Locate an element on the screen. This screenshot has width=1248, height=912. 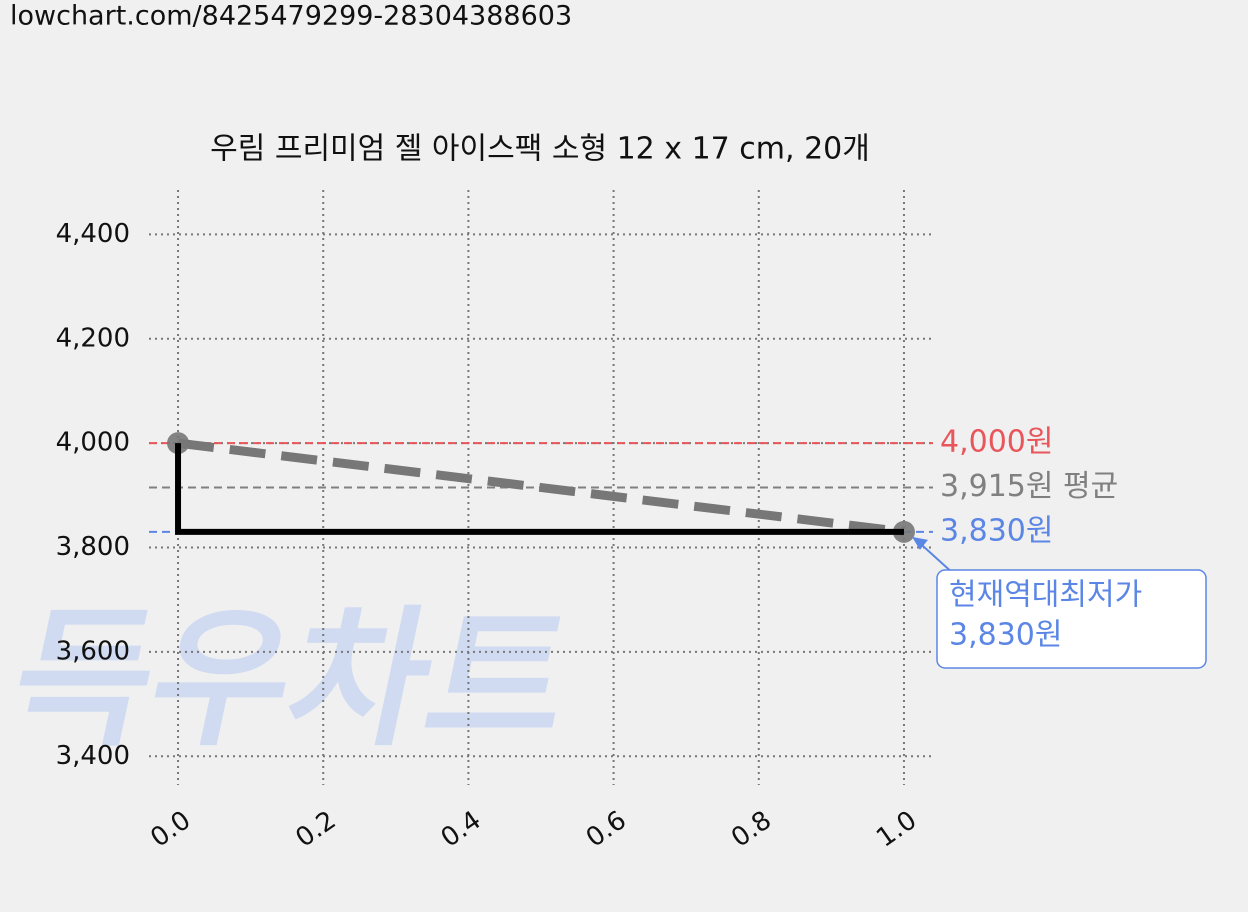
y-tick-label: 3,800 is located at coordinates (93, 547).